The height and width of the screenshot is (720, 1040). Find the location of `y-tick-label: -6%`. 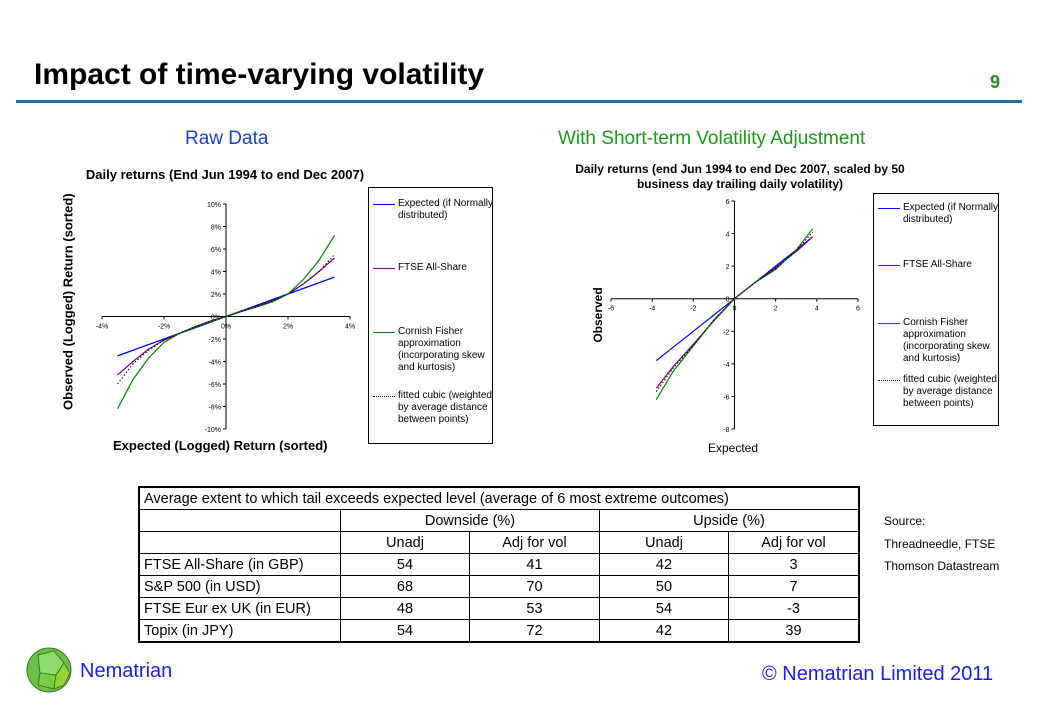

y-tick-label: -6% is located at coordinates (215, 385).